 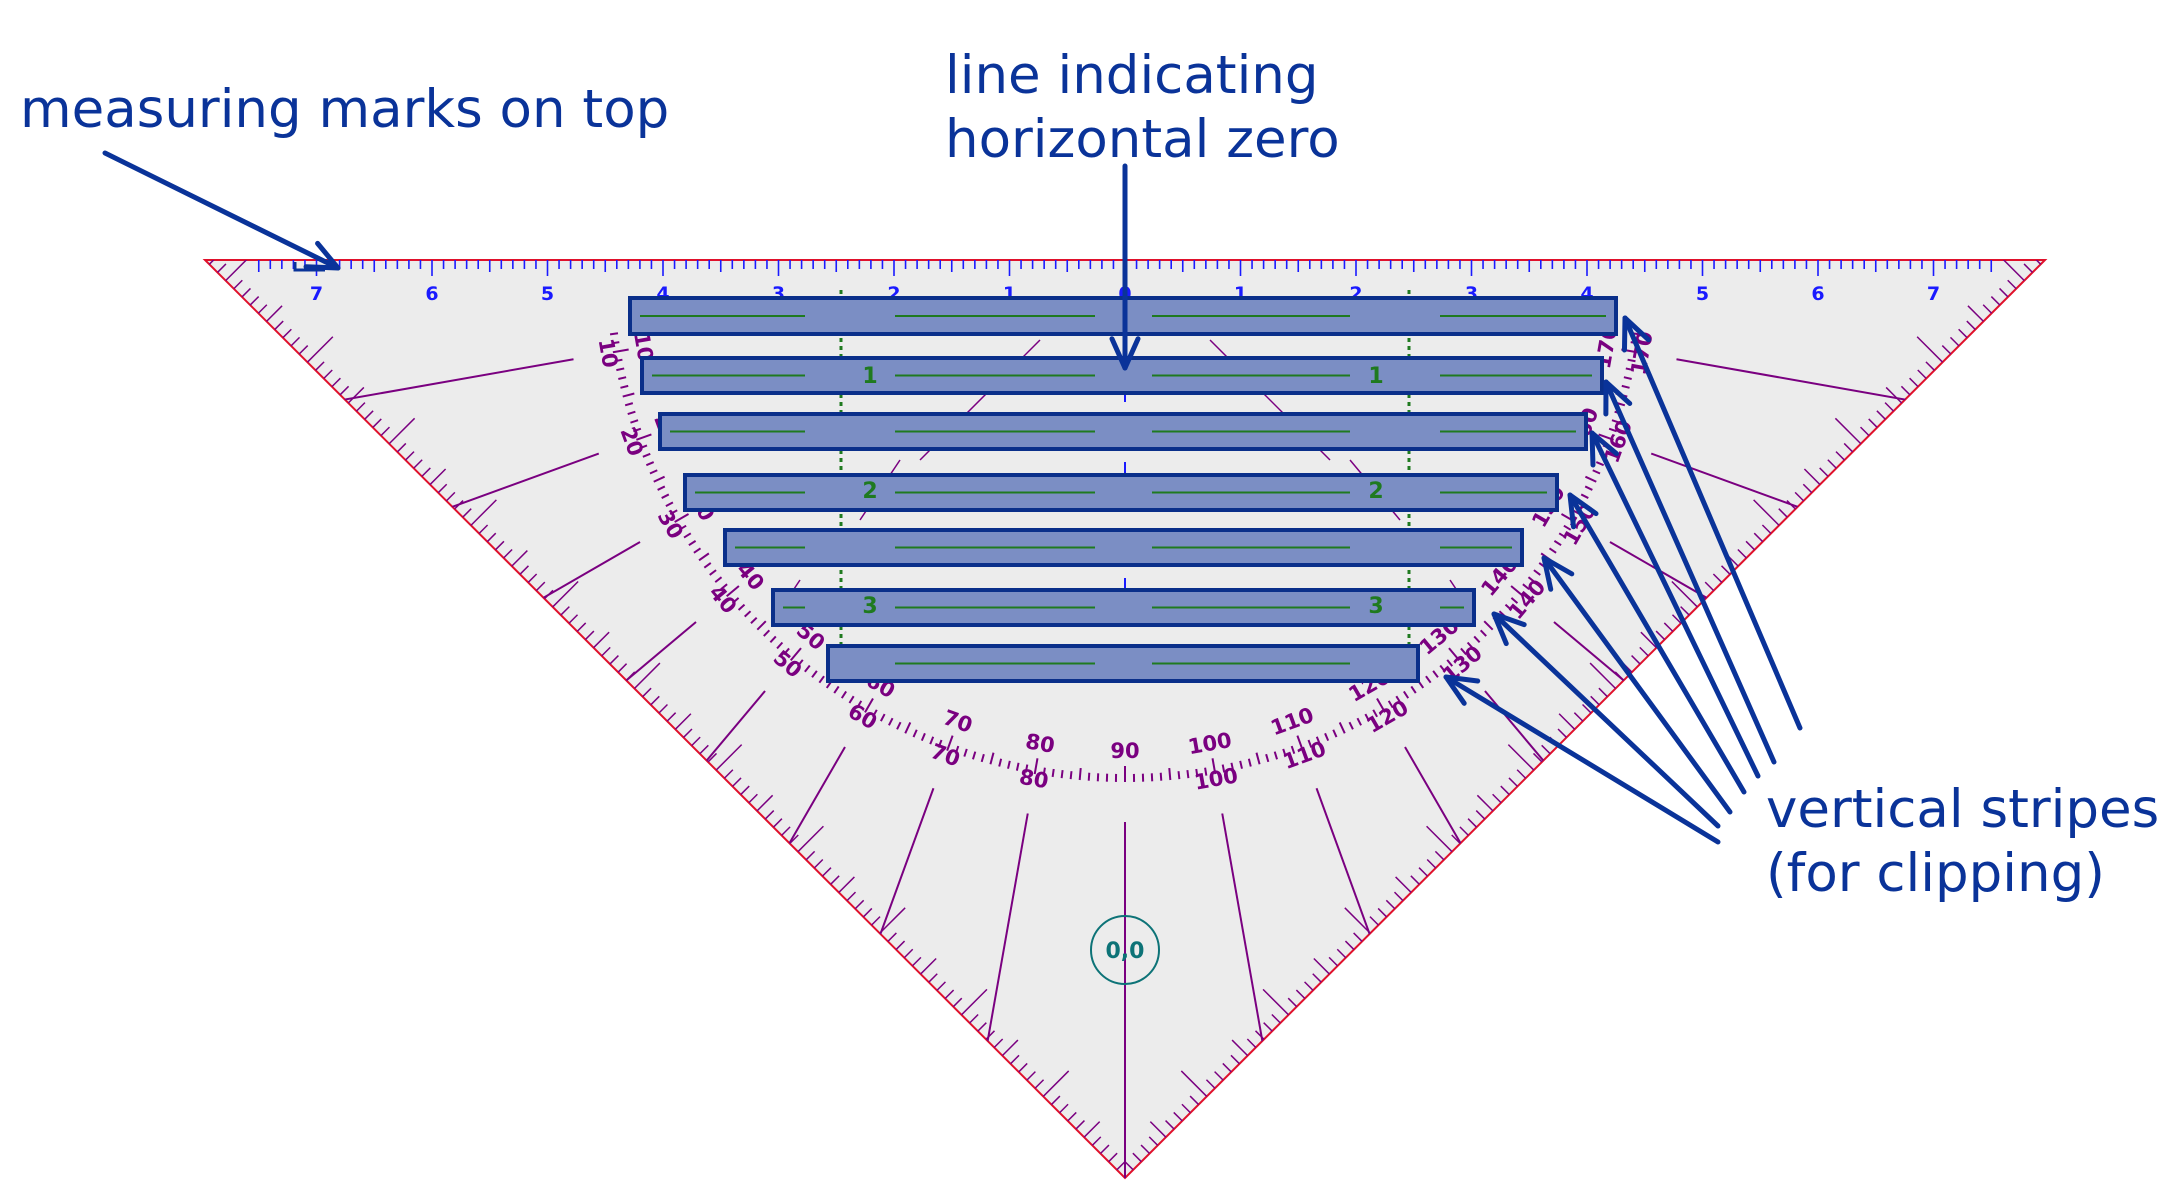 I want to click on stripe-label: 3, so click(x=869, y=606).